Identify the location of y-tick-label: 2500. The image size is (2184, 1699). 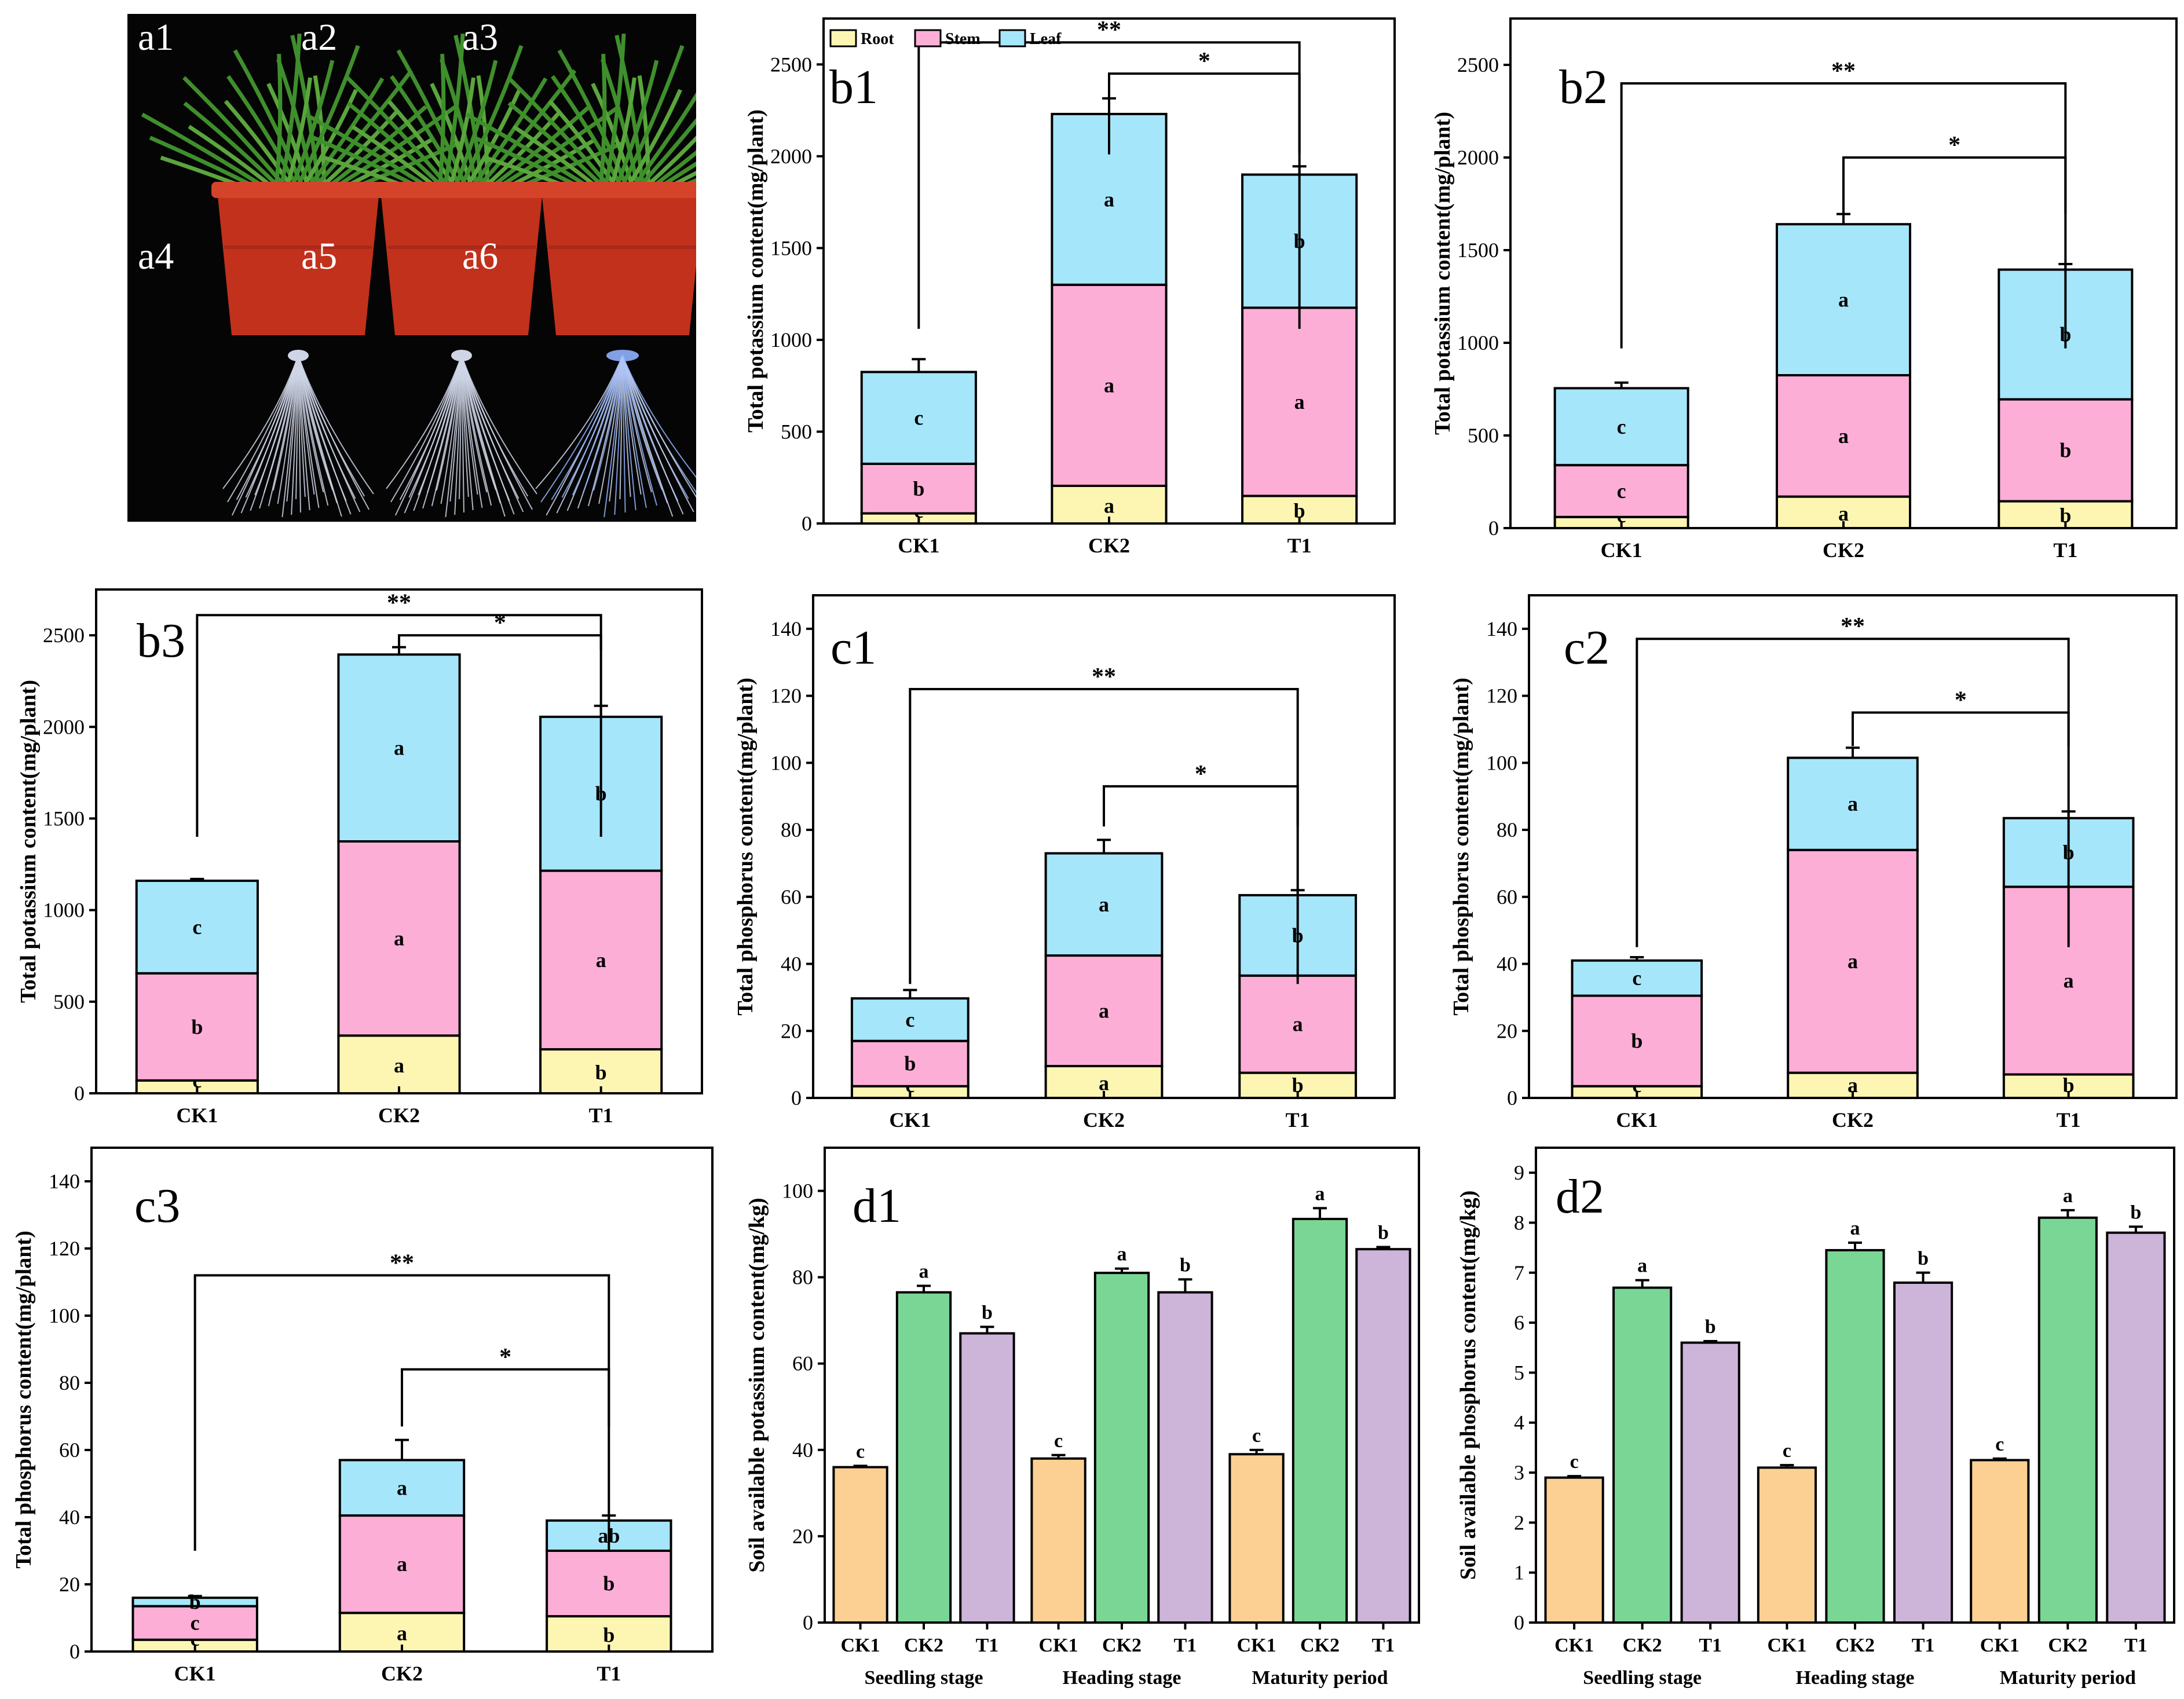
(791, 64).